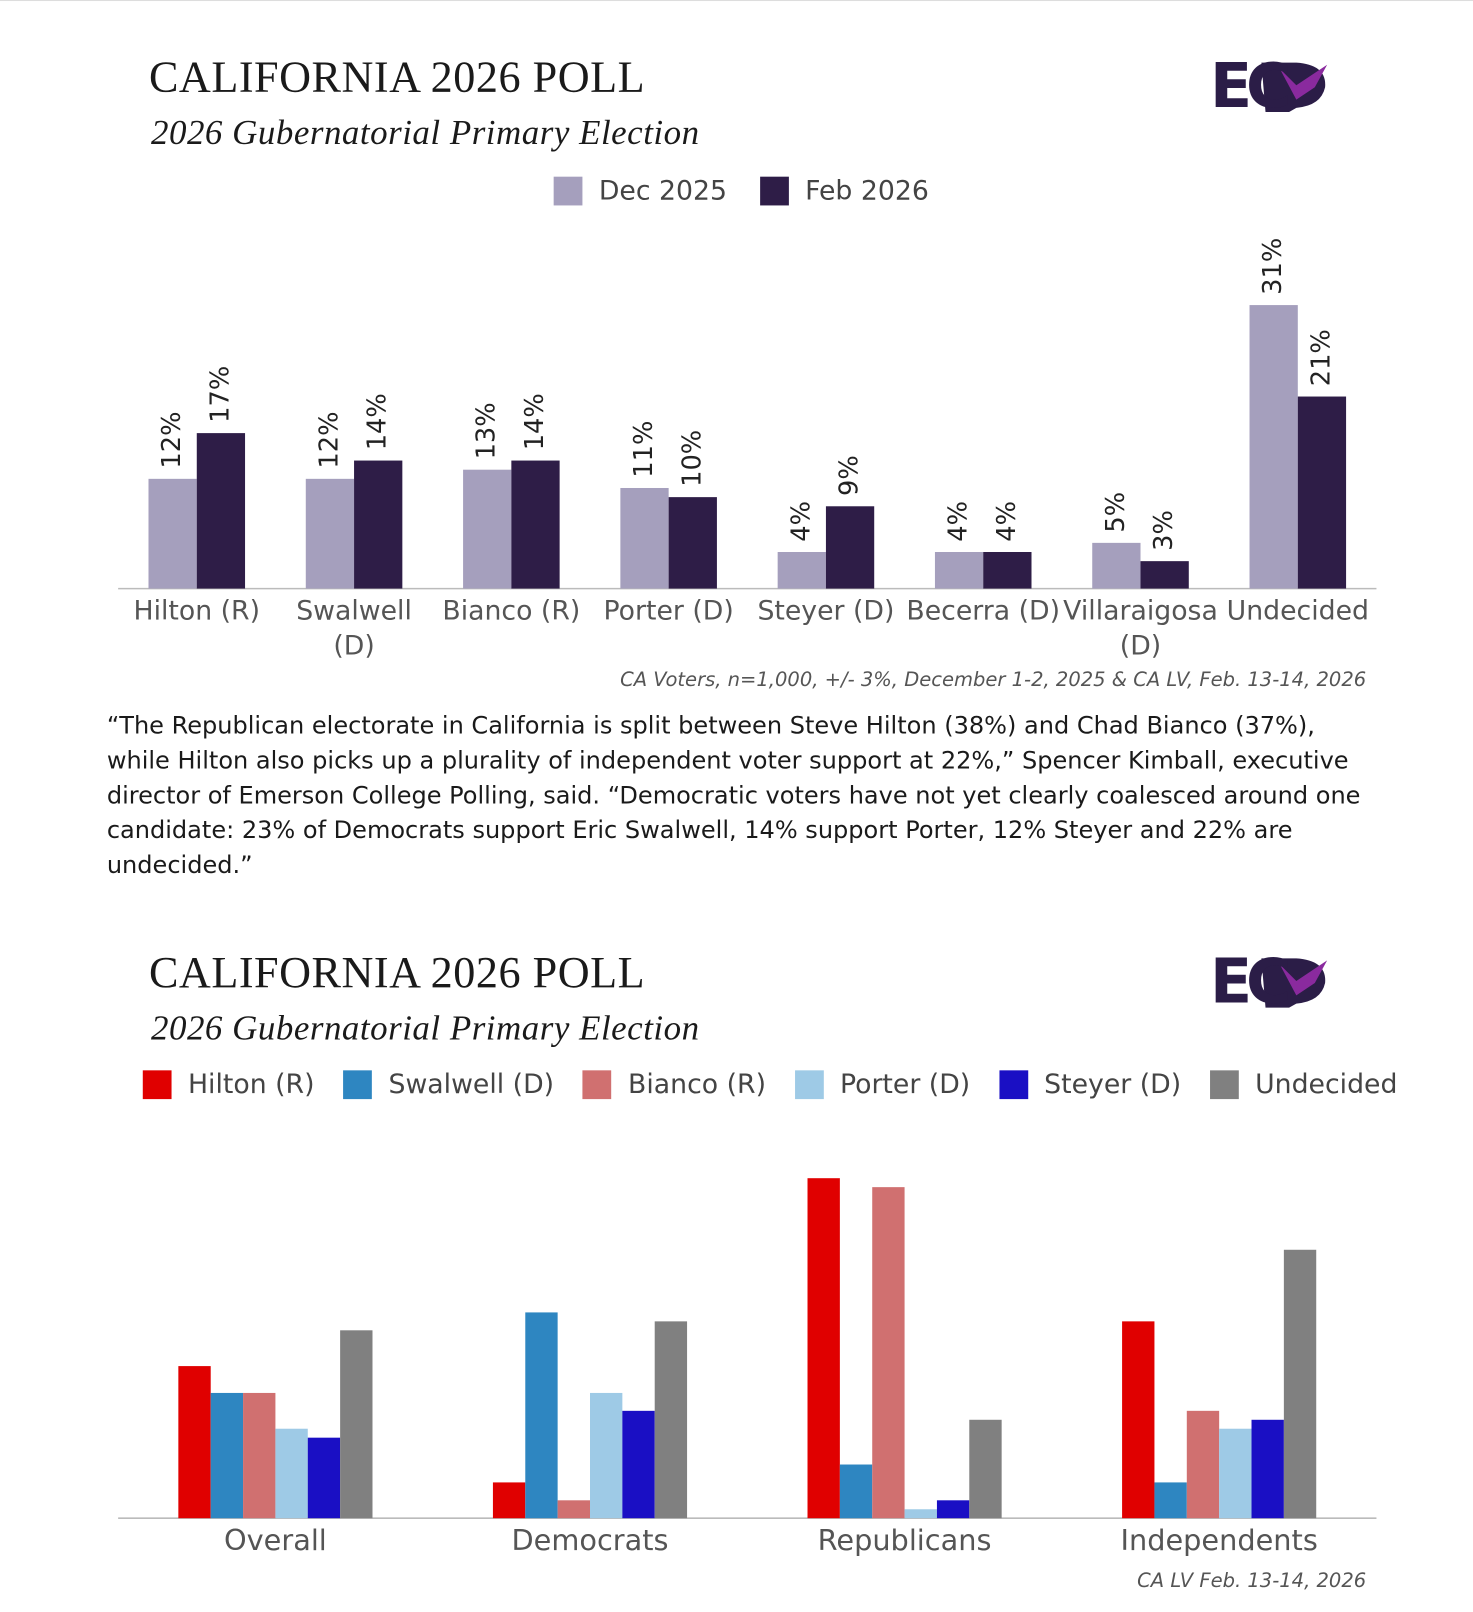 Image resolution: width=1473 pixels, height=1612 pixels. I want to click on x-tick-label: Porter (D), so click(668, 611).